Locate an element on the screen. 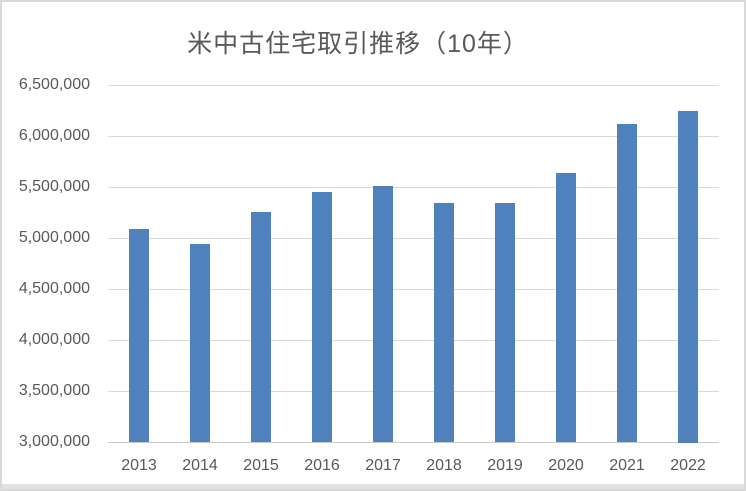 This screenshot has height=491, width=746. y-axis-tick-label: 5,500,000 is located at coordinates (54, 186).